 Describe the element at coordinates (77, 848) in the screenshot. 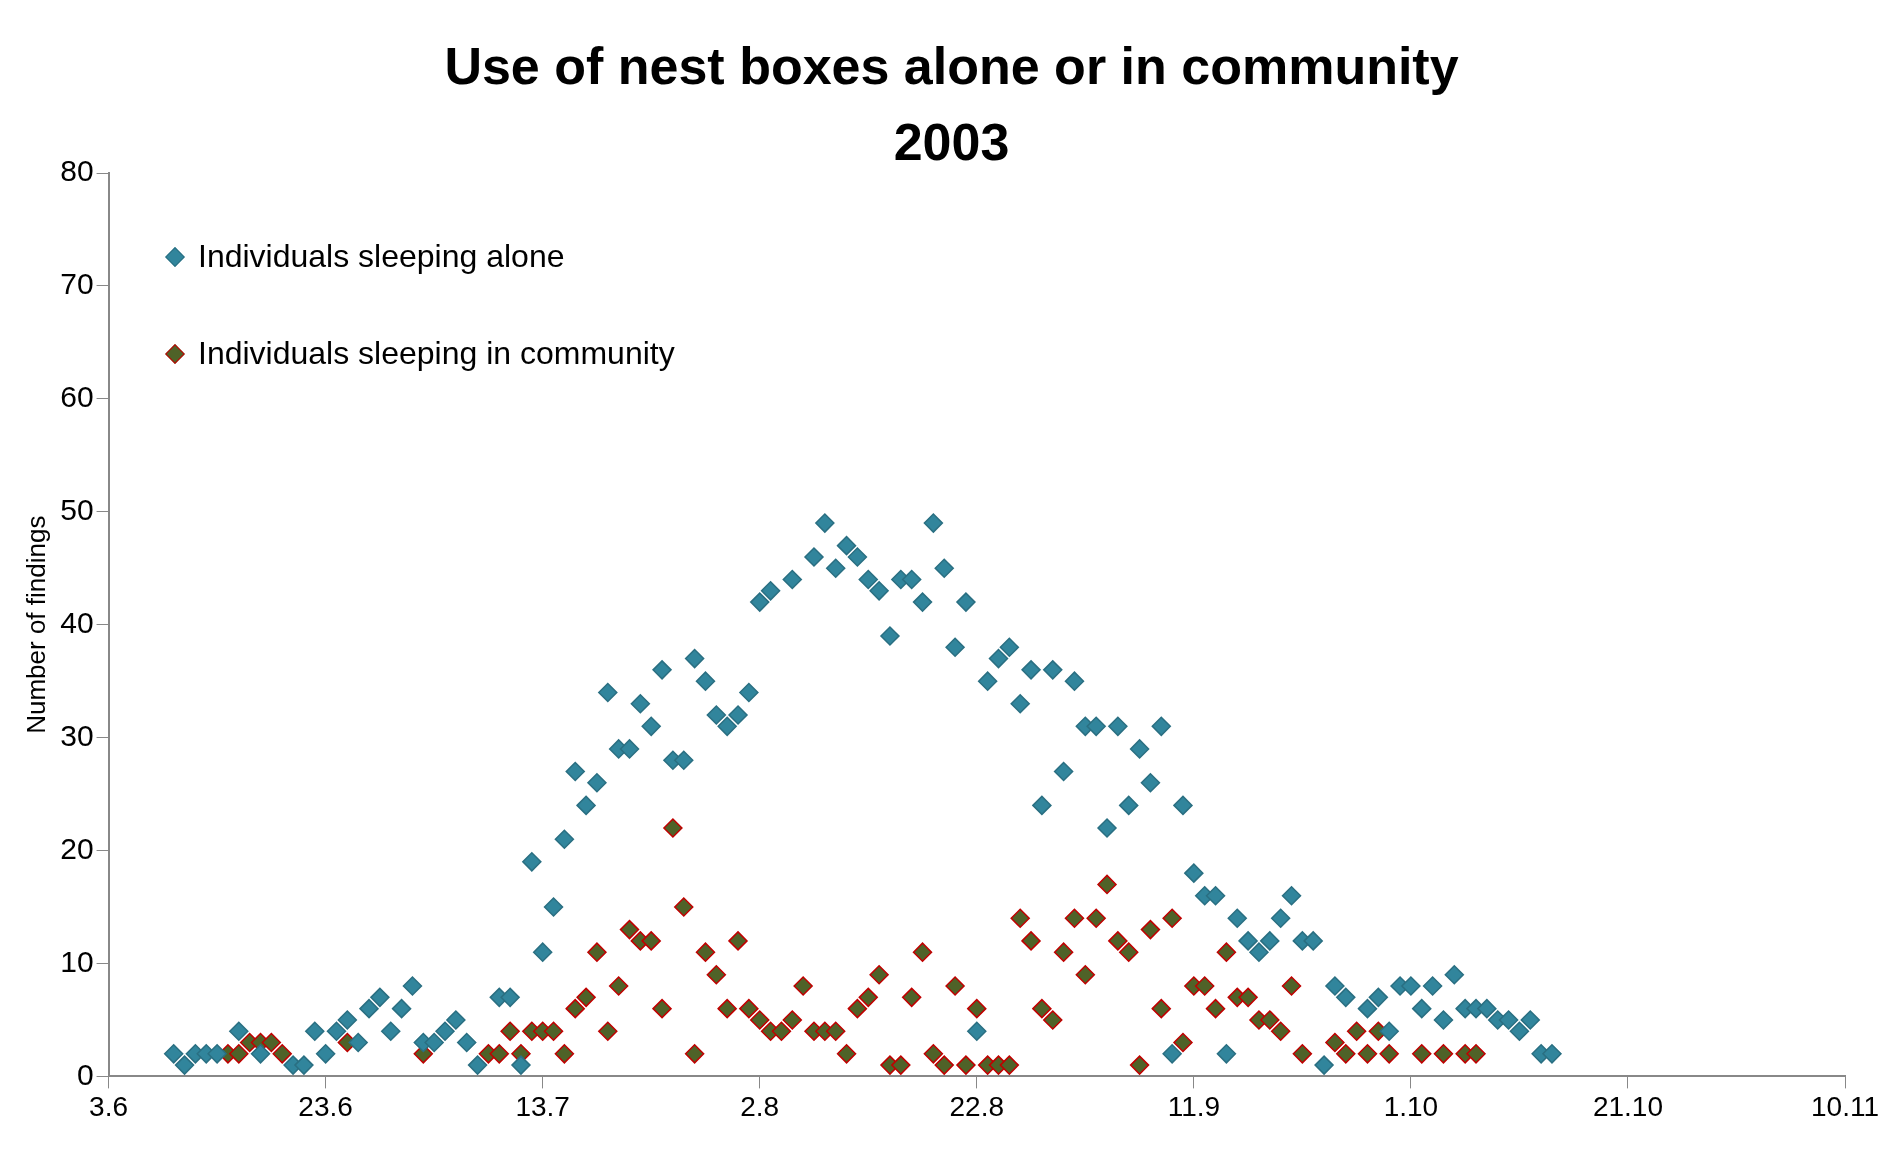

I see `y-tick-label: 20` at that location.